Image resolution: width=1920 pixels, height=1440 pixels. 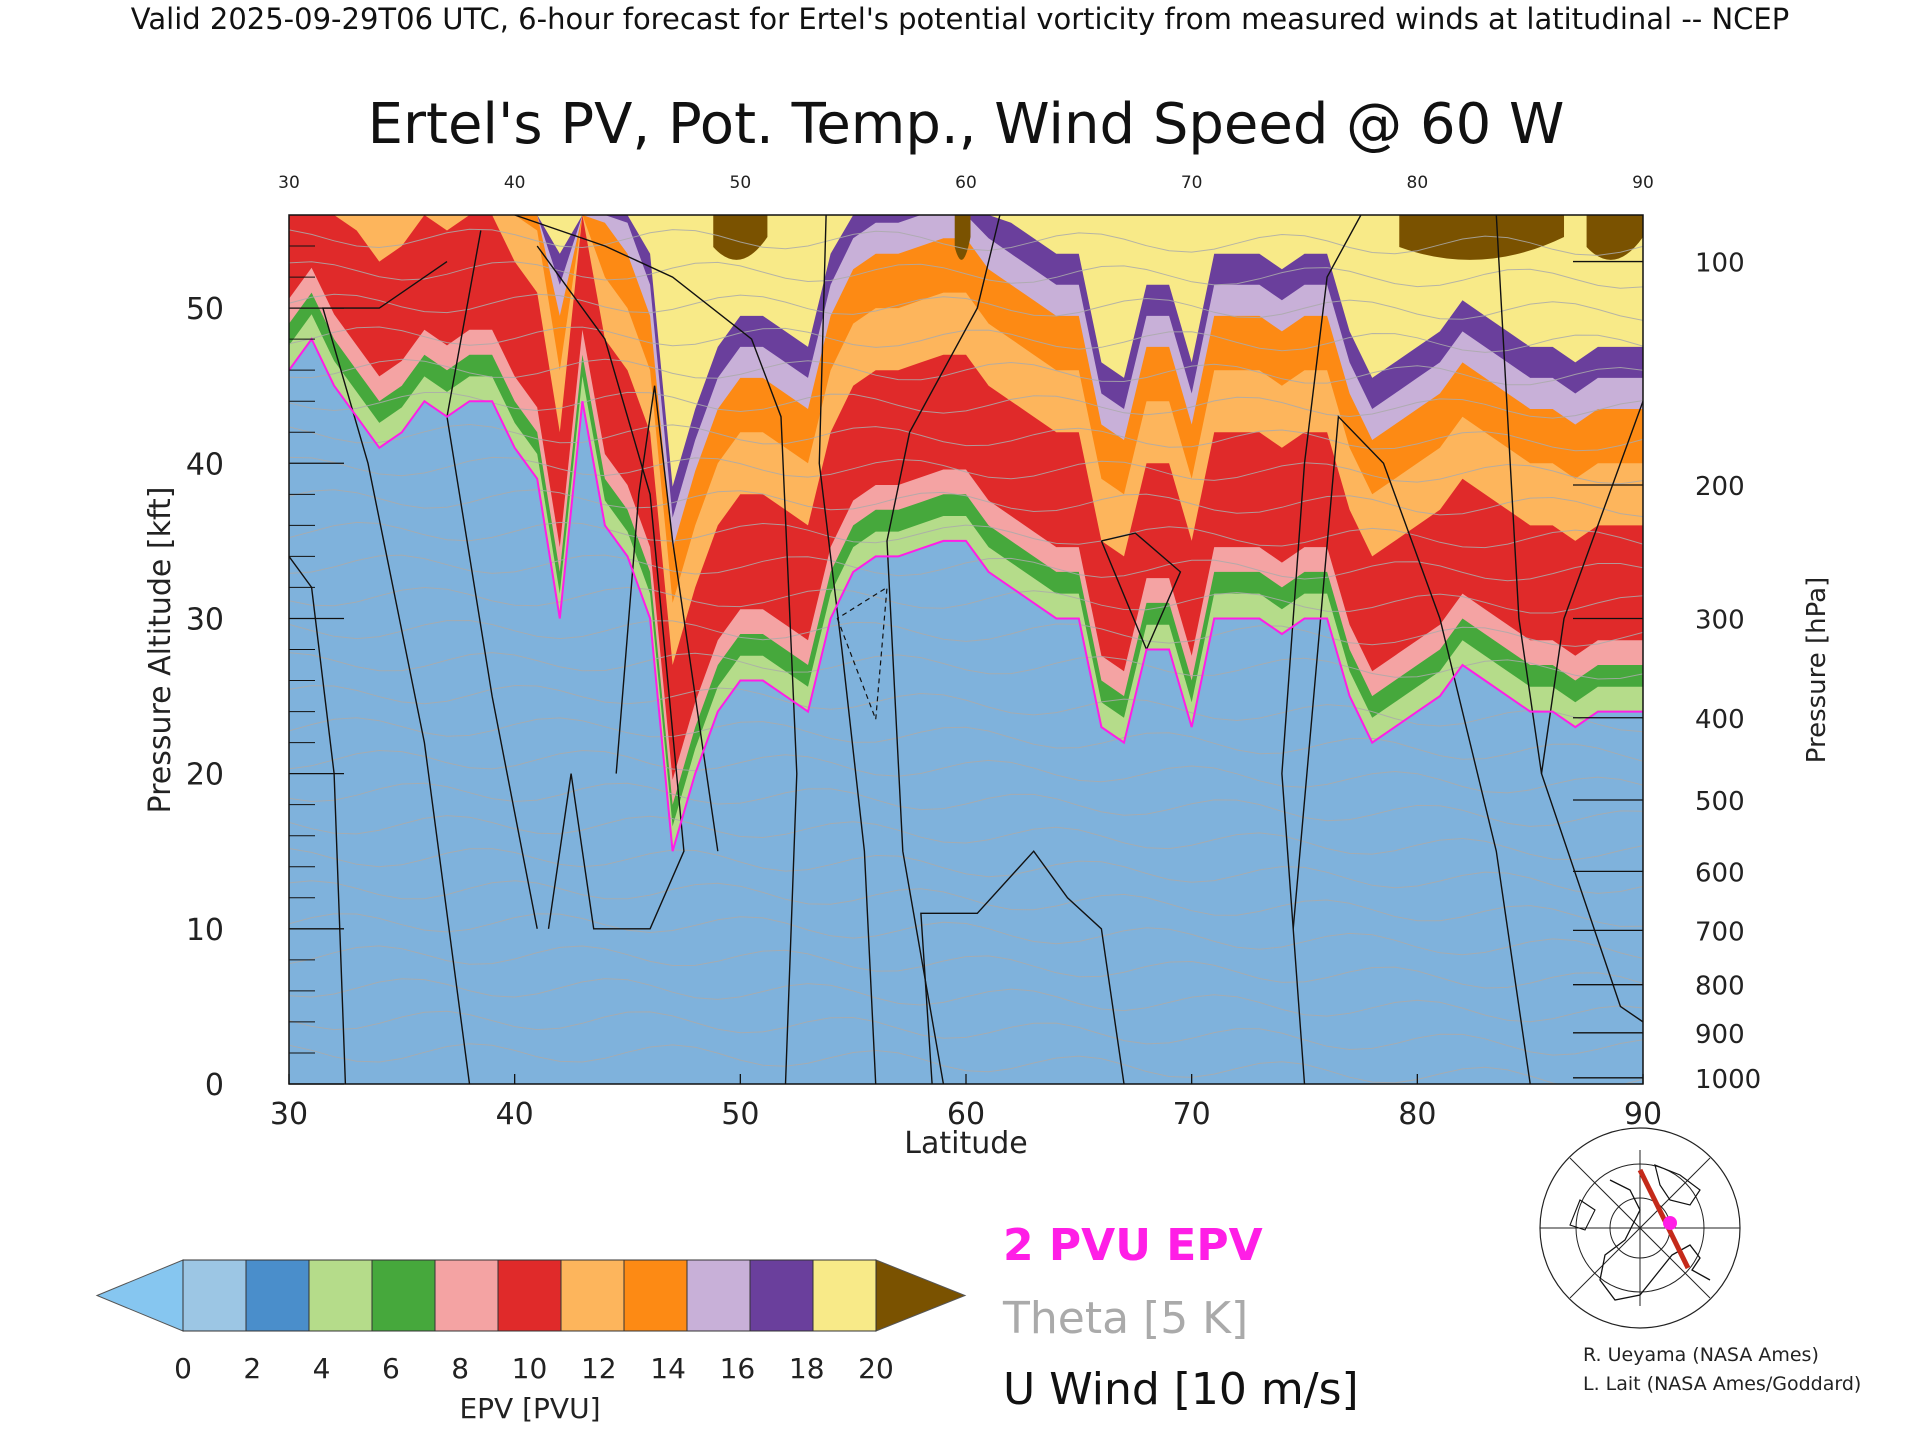 I want to click on colorbar: 0 2 4 6 8 10 12 14 16 18 20, so click(x=531, y=1322).